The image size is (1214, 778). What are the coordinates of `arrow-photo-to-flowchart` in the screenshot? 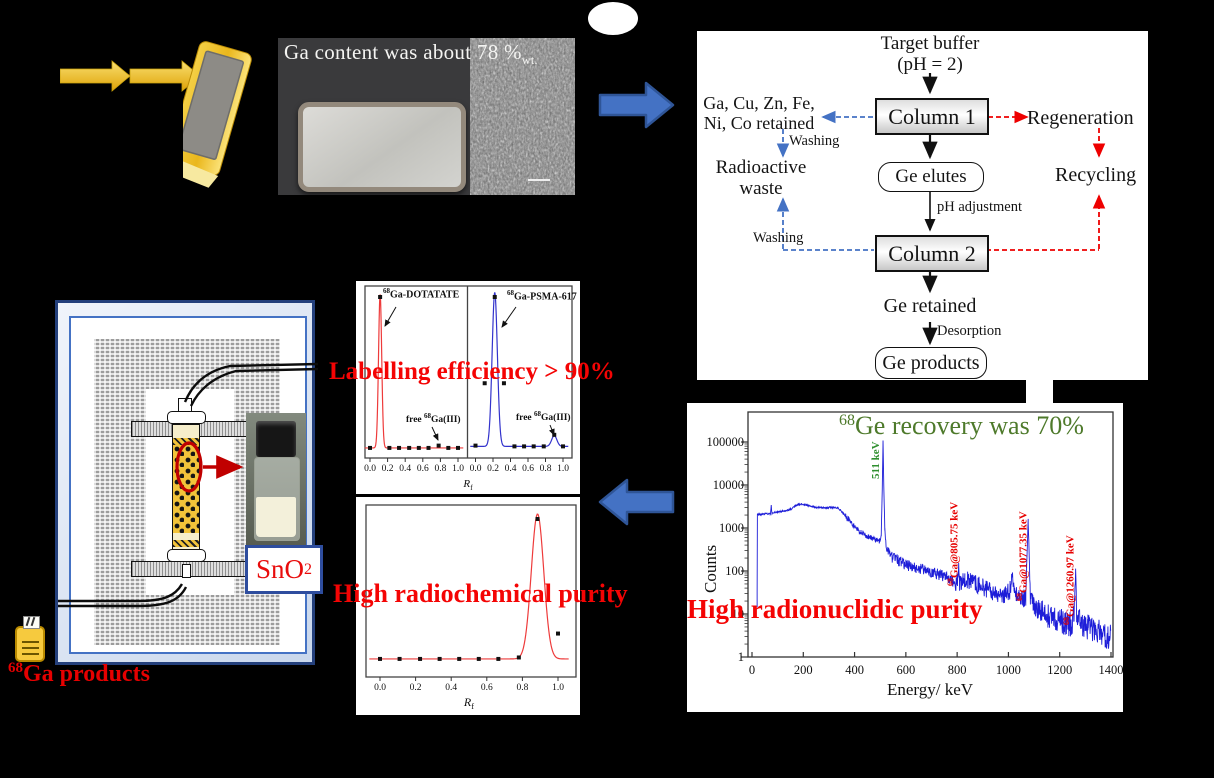 It's located at (636, 105).